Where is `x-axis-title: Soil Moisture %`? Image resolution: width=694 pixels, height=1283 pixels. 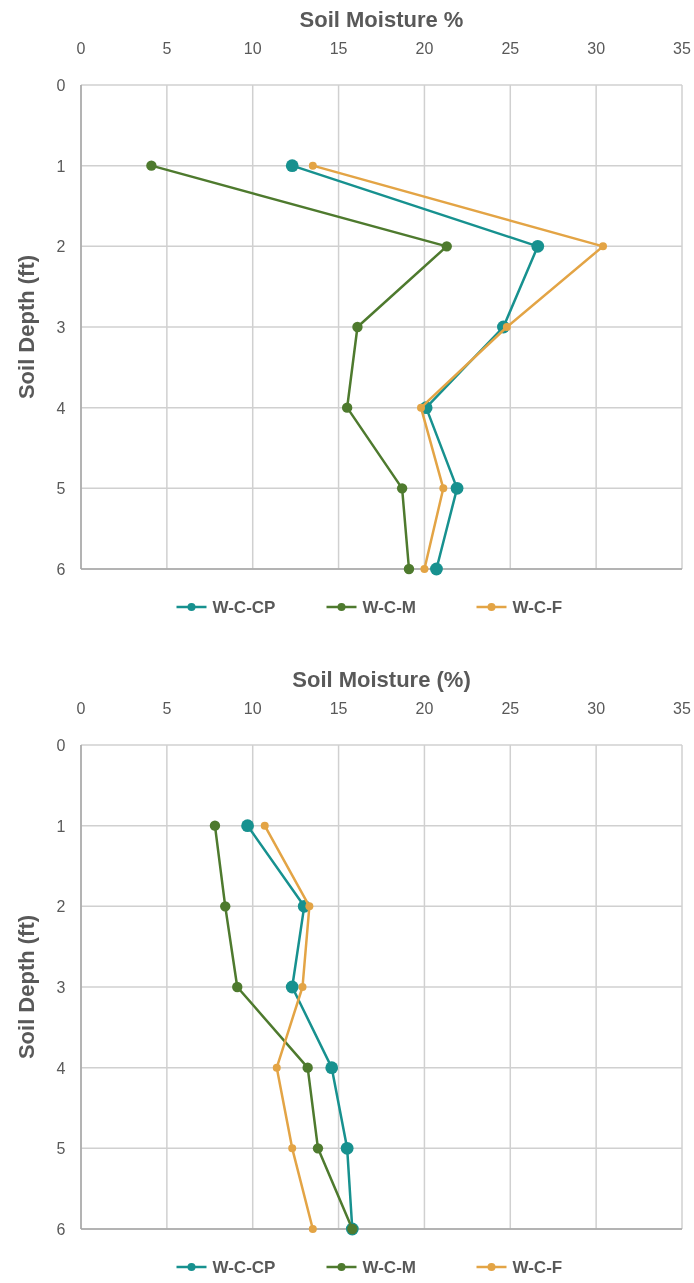 x-axis-title: Soil Moisture % is located at coordinates (381, 19).